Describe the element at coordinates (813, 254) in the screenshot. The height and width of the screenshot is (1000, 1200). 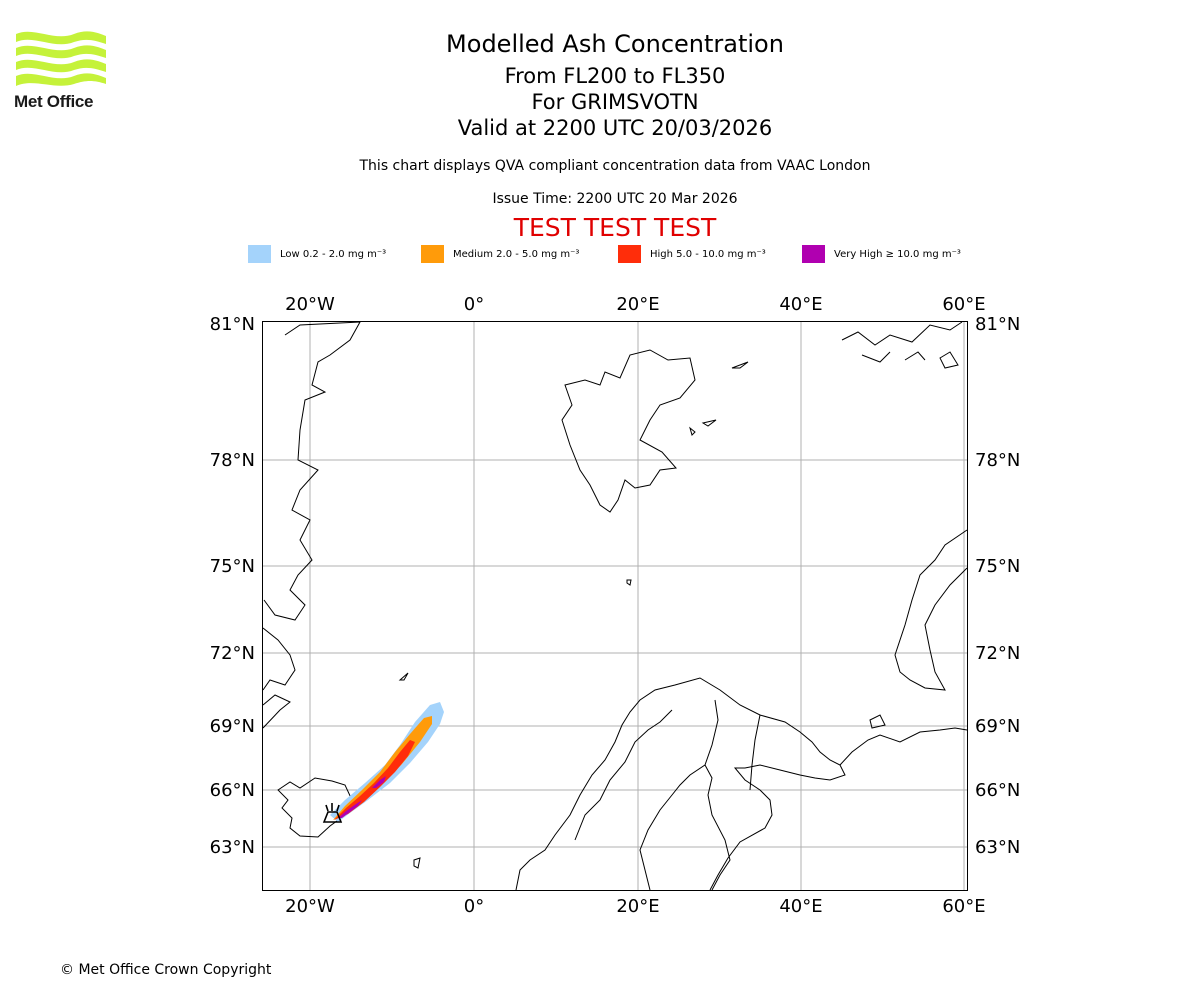
I see `legend-swatch-very-high` at that location.